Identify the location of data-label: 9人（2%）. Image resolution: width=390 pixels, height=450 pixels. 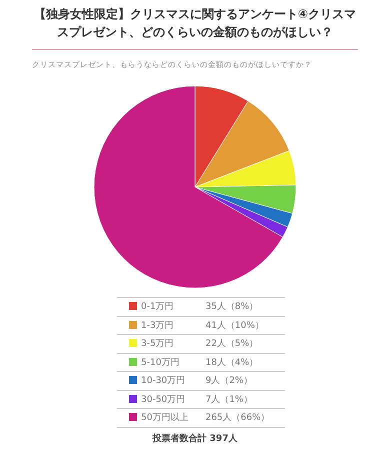
(245, 381).